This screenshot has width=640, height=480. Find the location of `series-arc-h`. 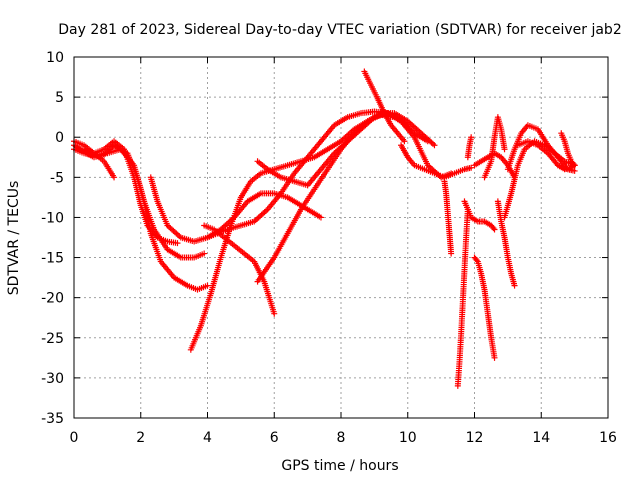

series-arc-h is located at coordinates (239, 269).